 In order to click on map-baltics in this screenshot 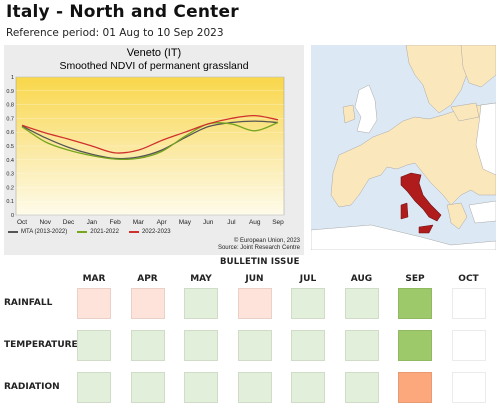, I will do `click(465, 112)`.